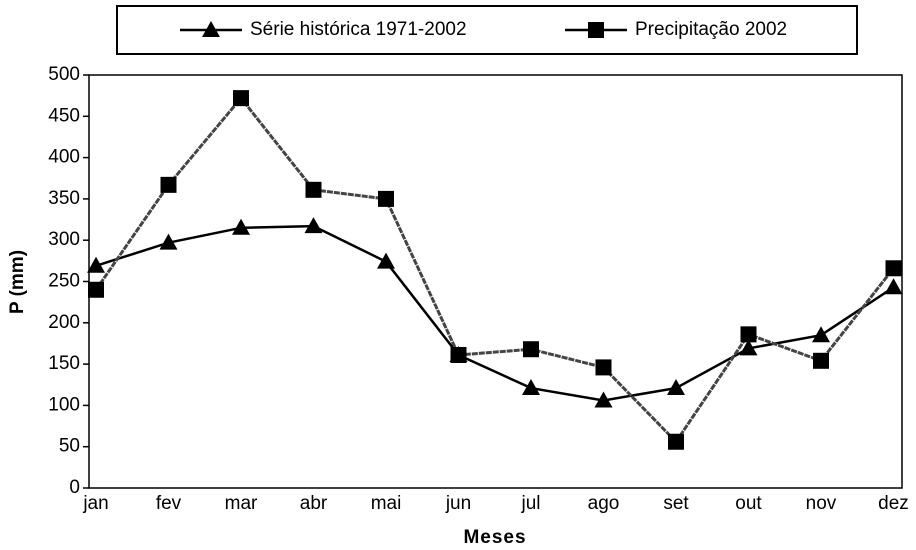  I want to click on legend-label: Série histórica 1971-2002, so click(358, 29).